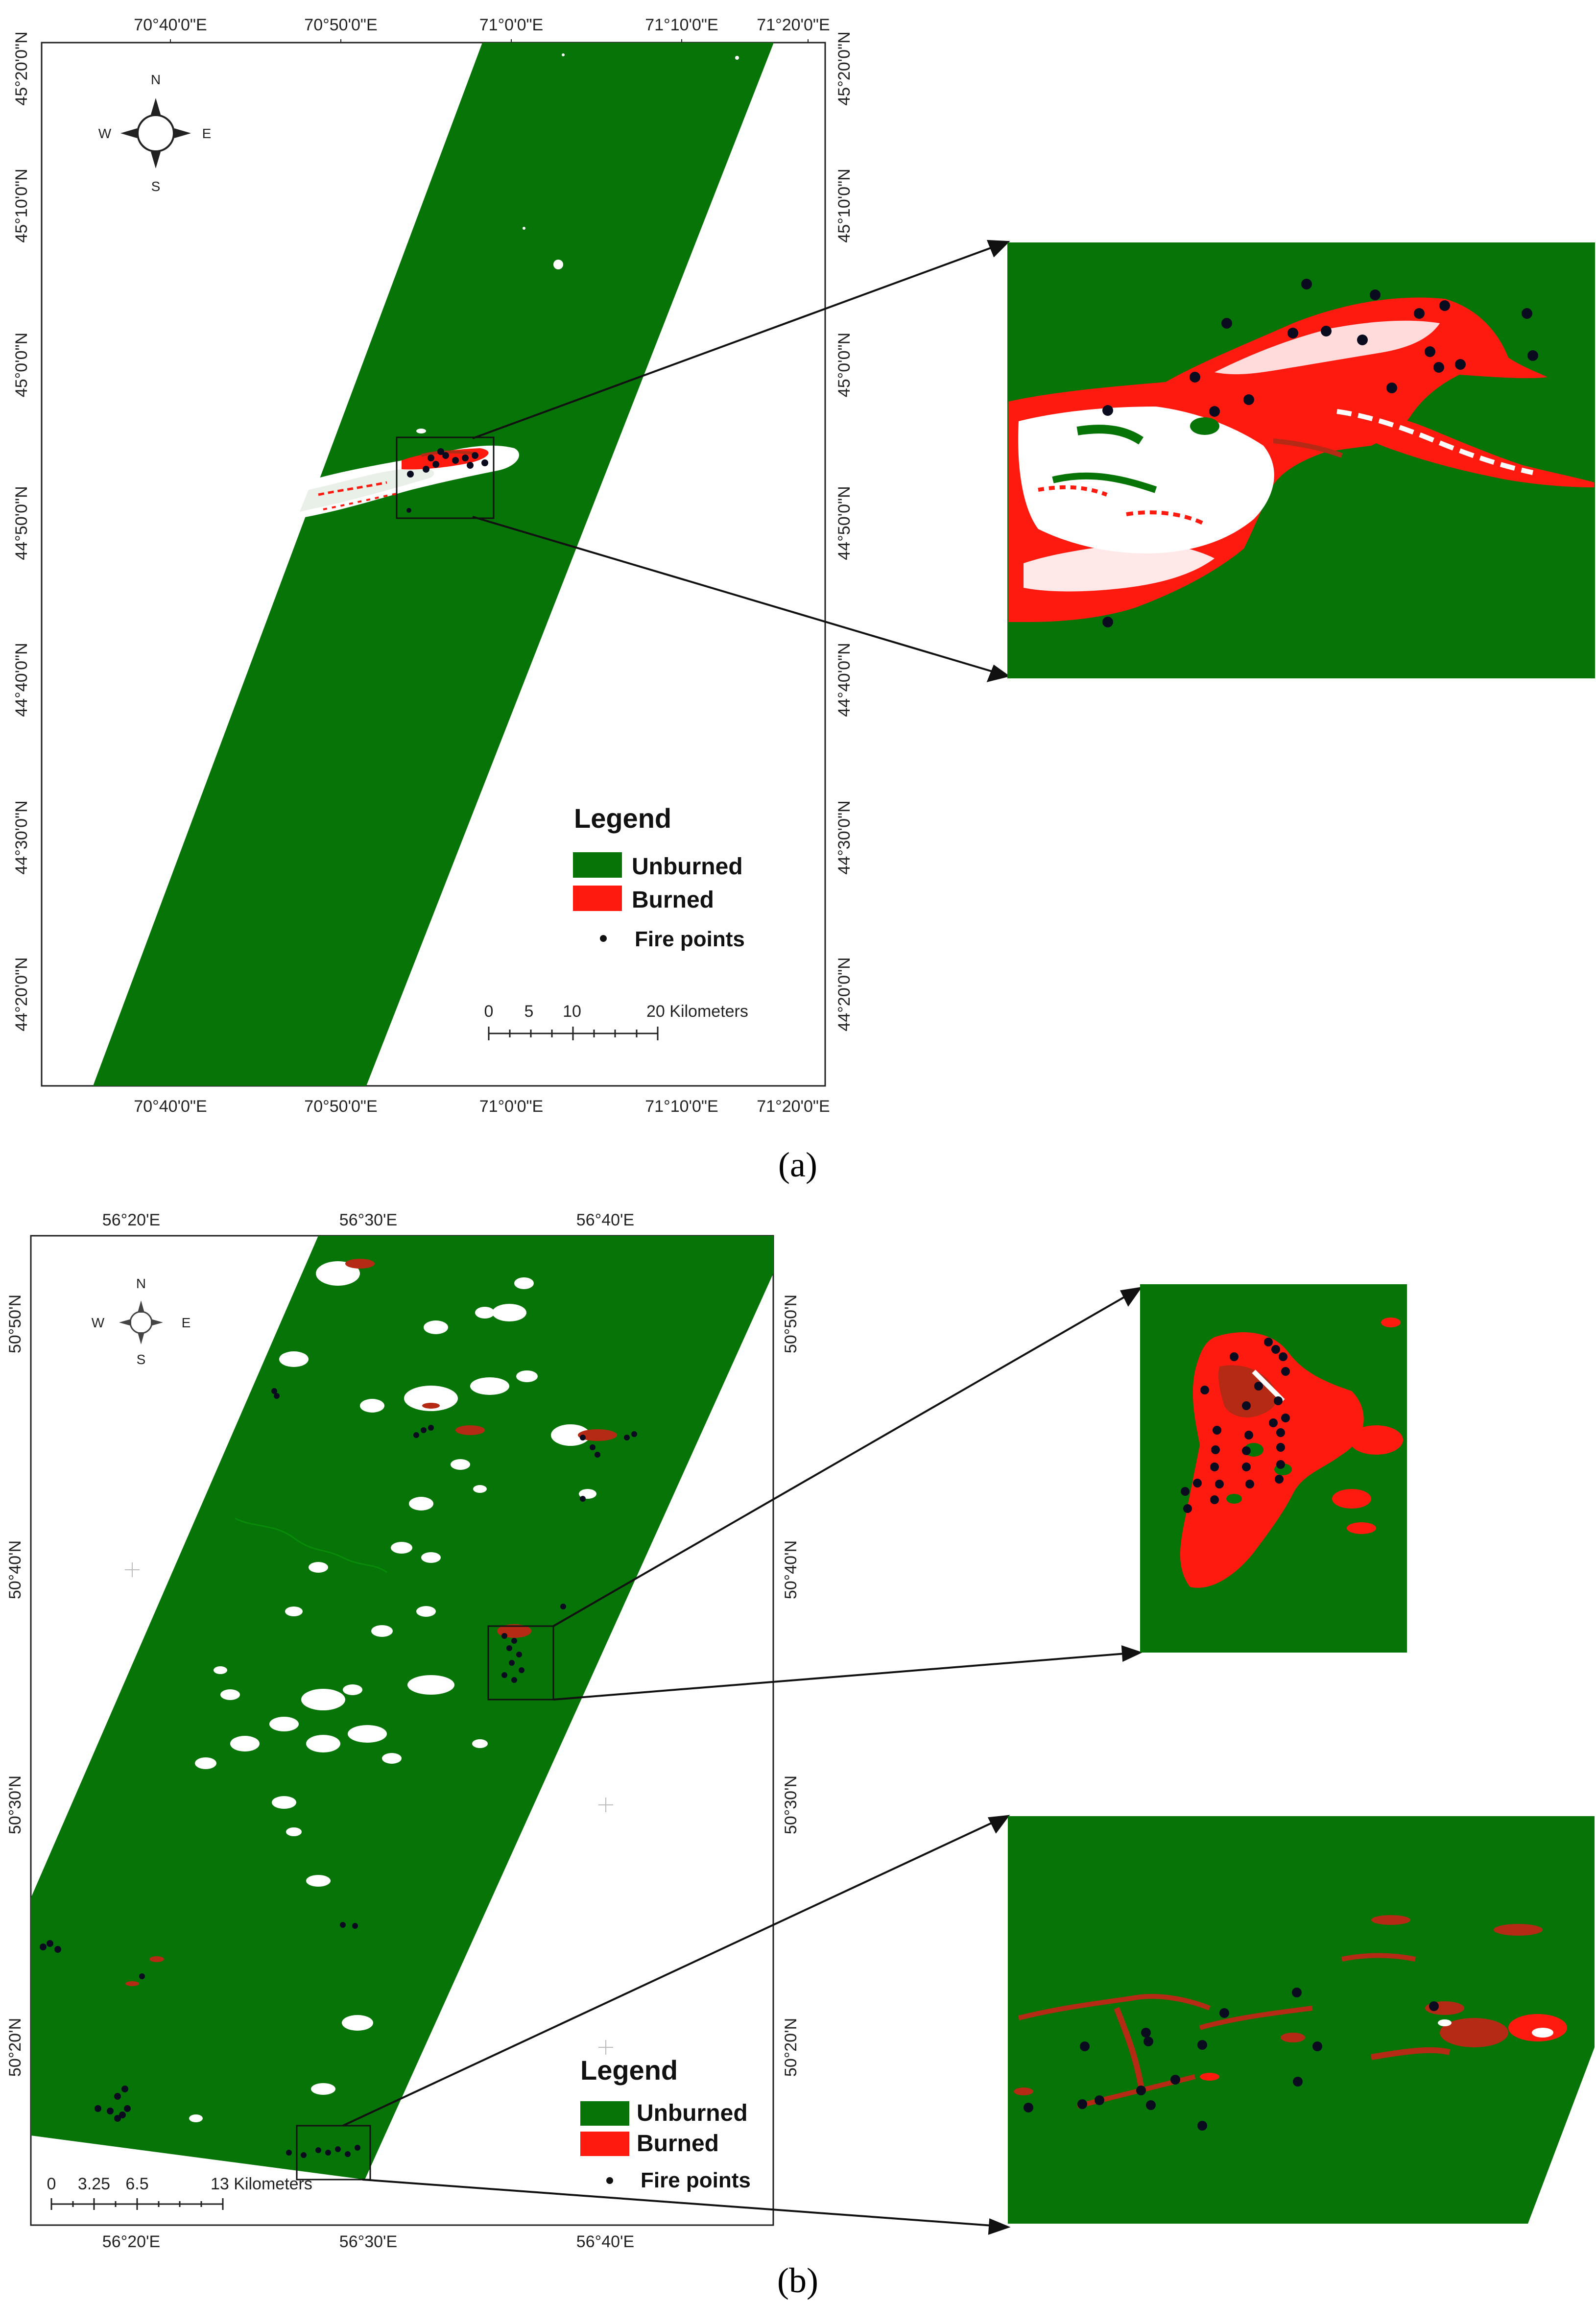 This screenshot has height=2303, width=1596. I want to click on panel-a-scale-label-0: 0, so click(489, 1011).